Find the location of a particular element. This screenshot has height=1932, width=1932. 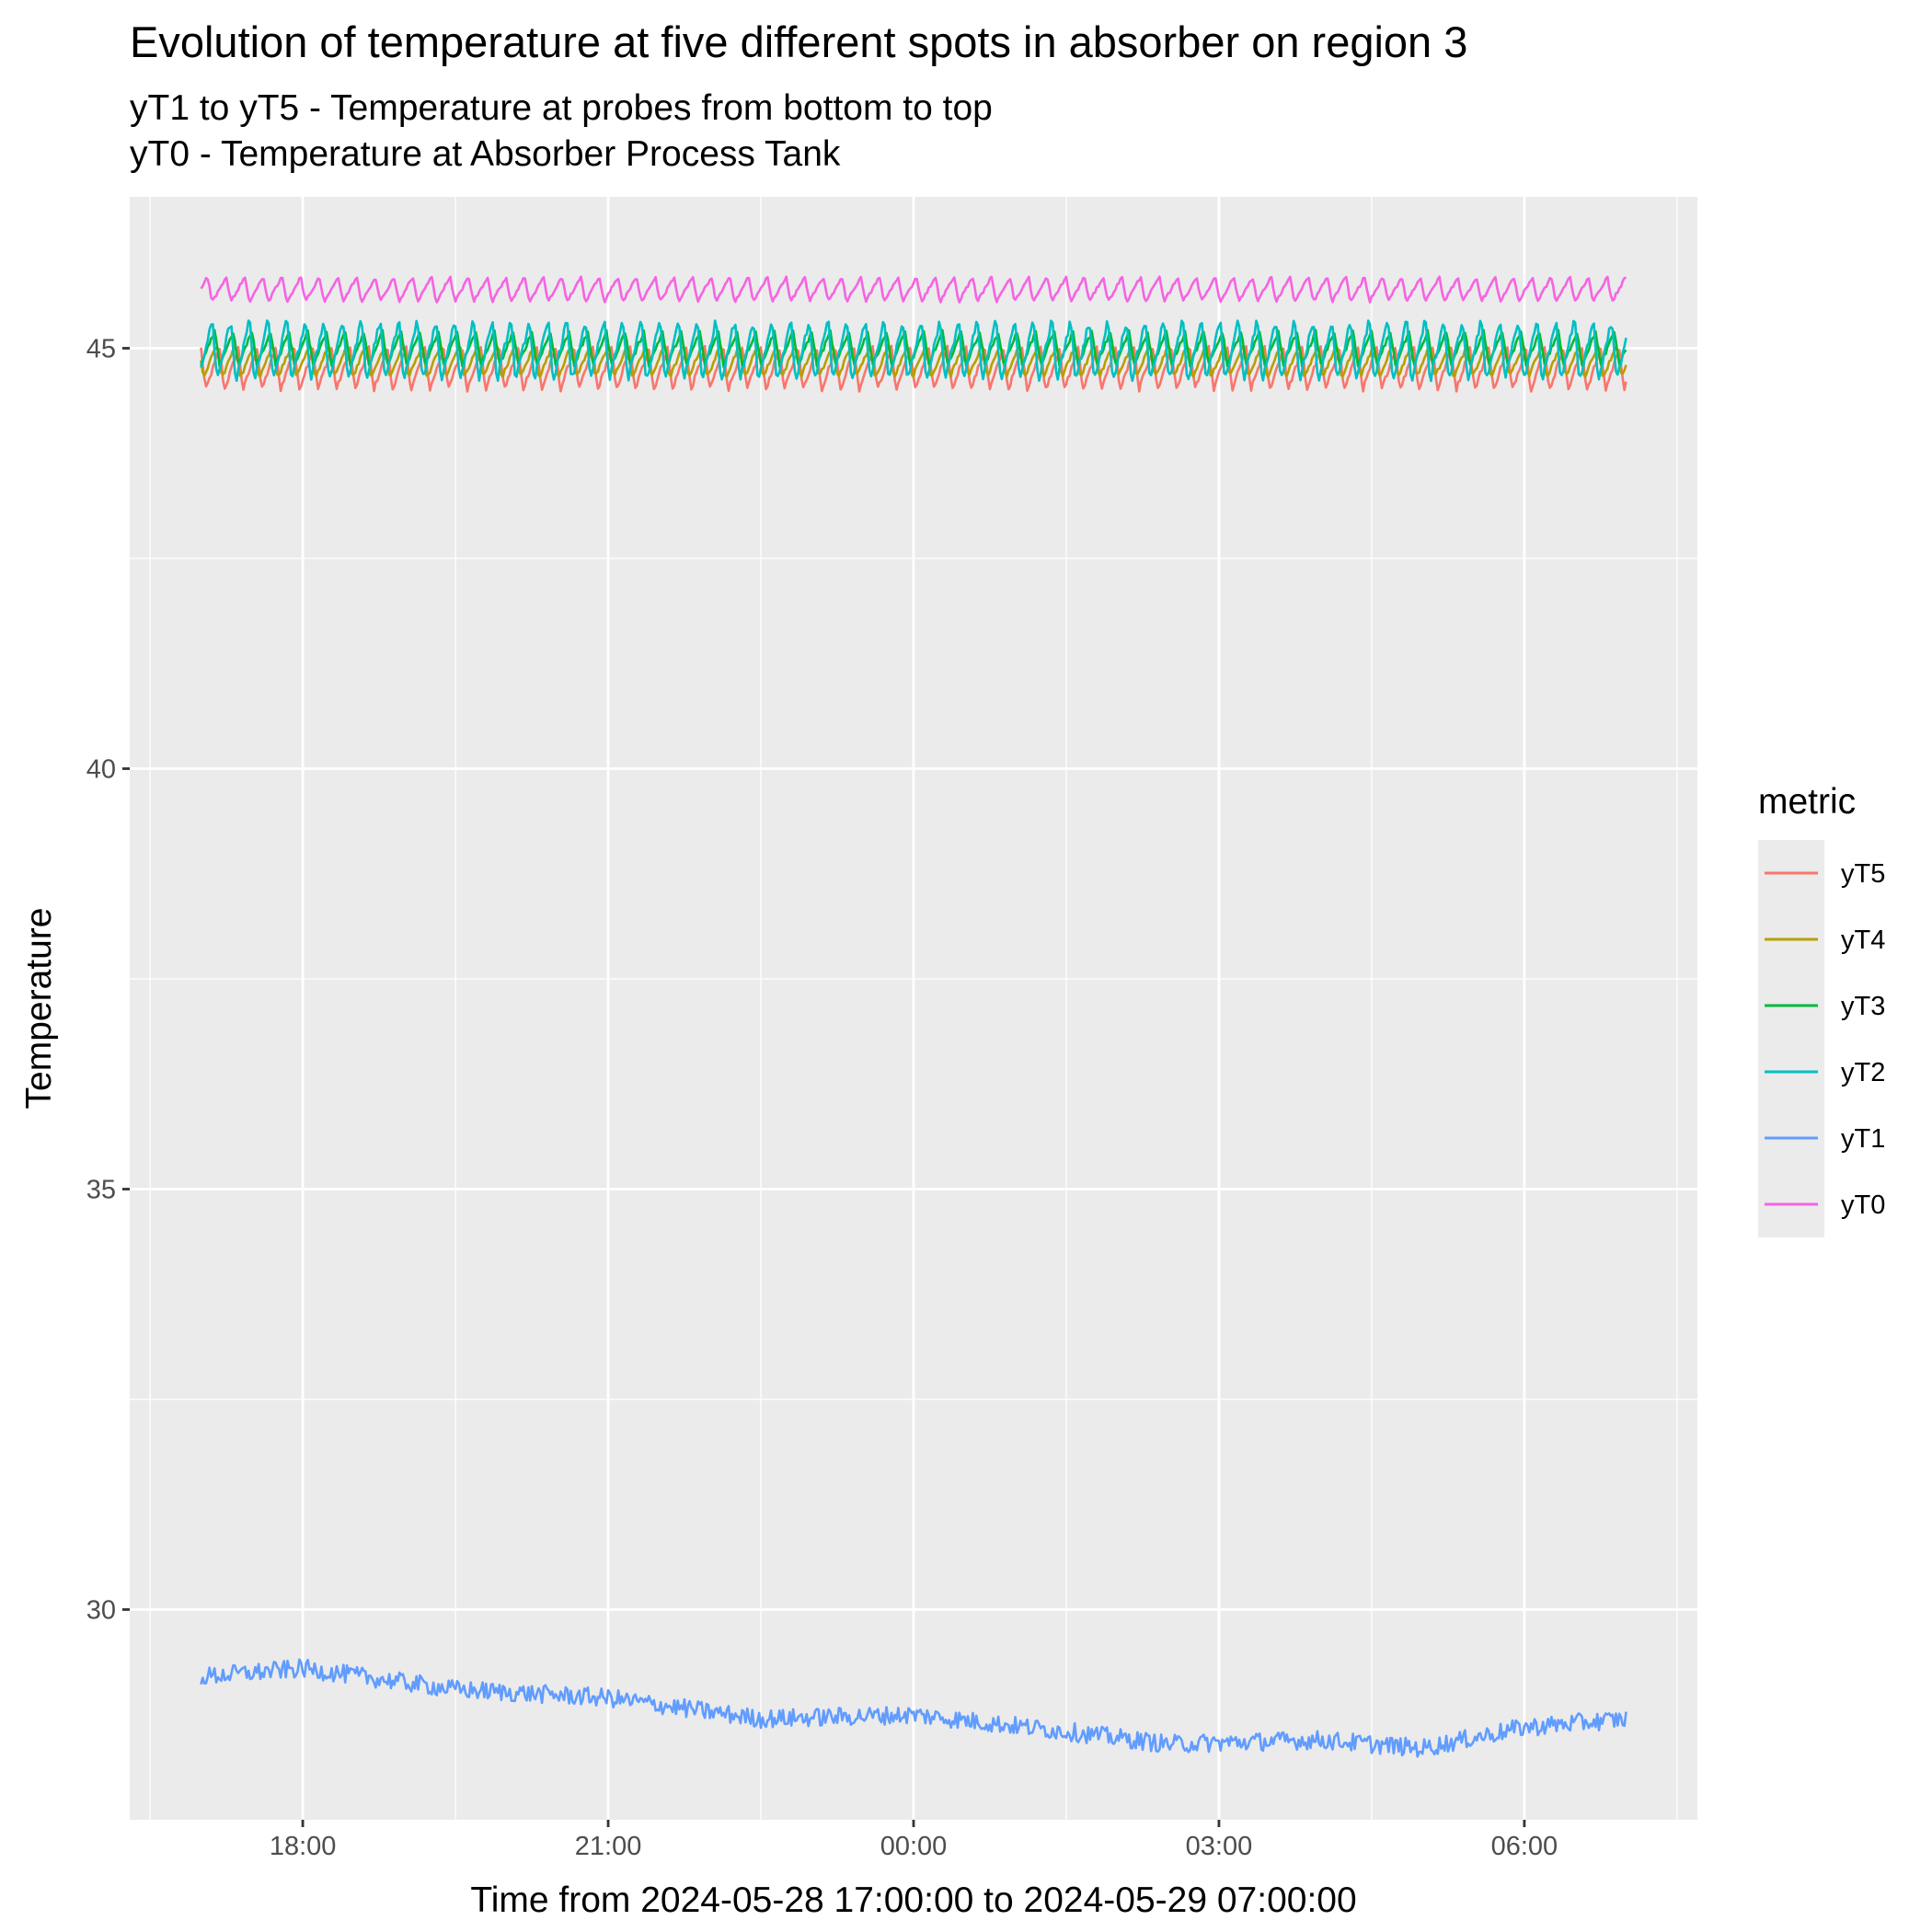

y-tick-label: 30 is located at coordinates (101, 1611).